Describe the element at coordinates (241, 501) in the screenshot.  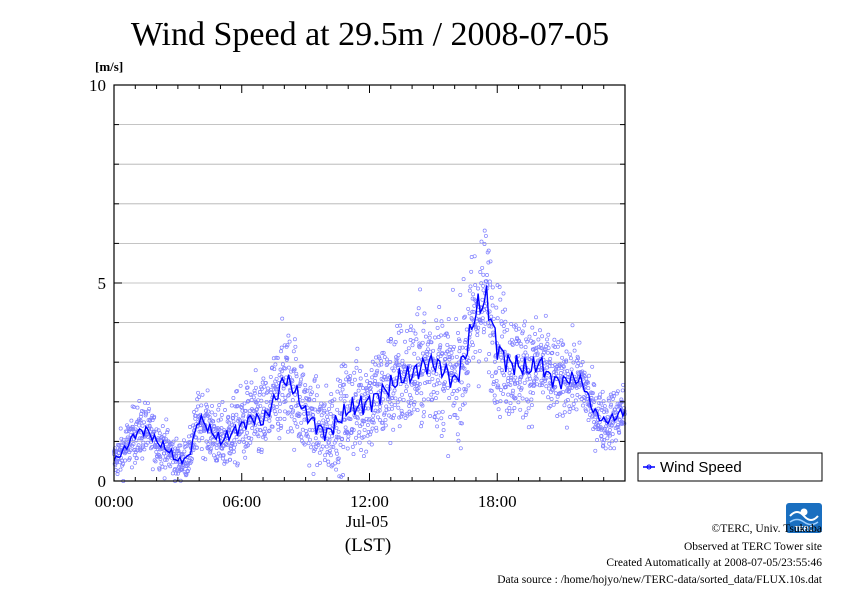
I see `x-tick-label: 06:00` at that location.